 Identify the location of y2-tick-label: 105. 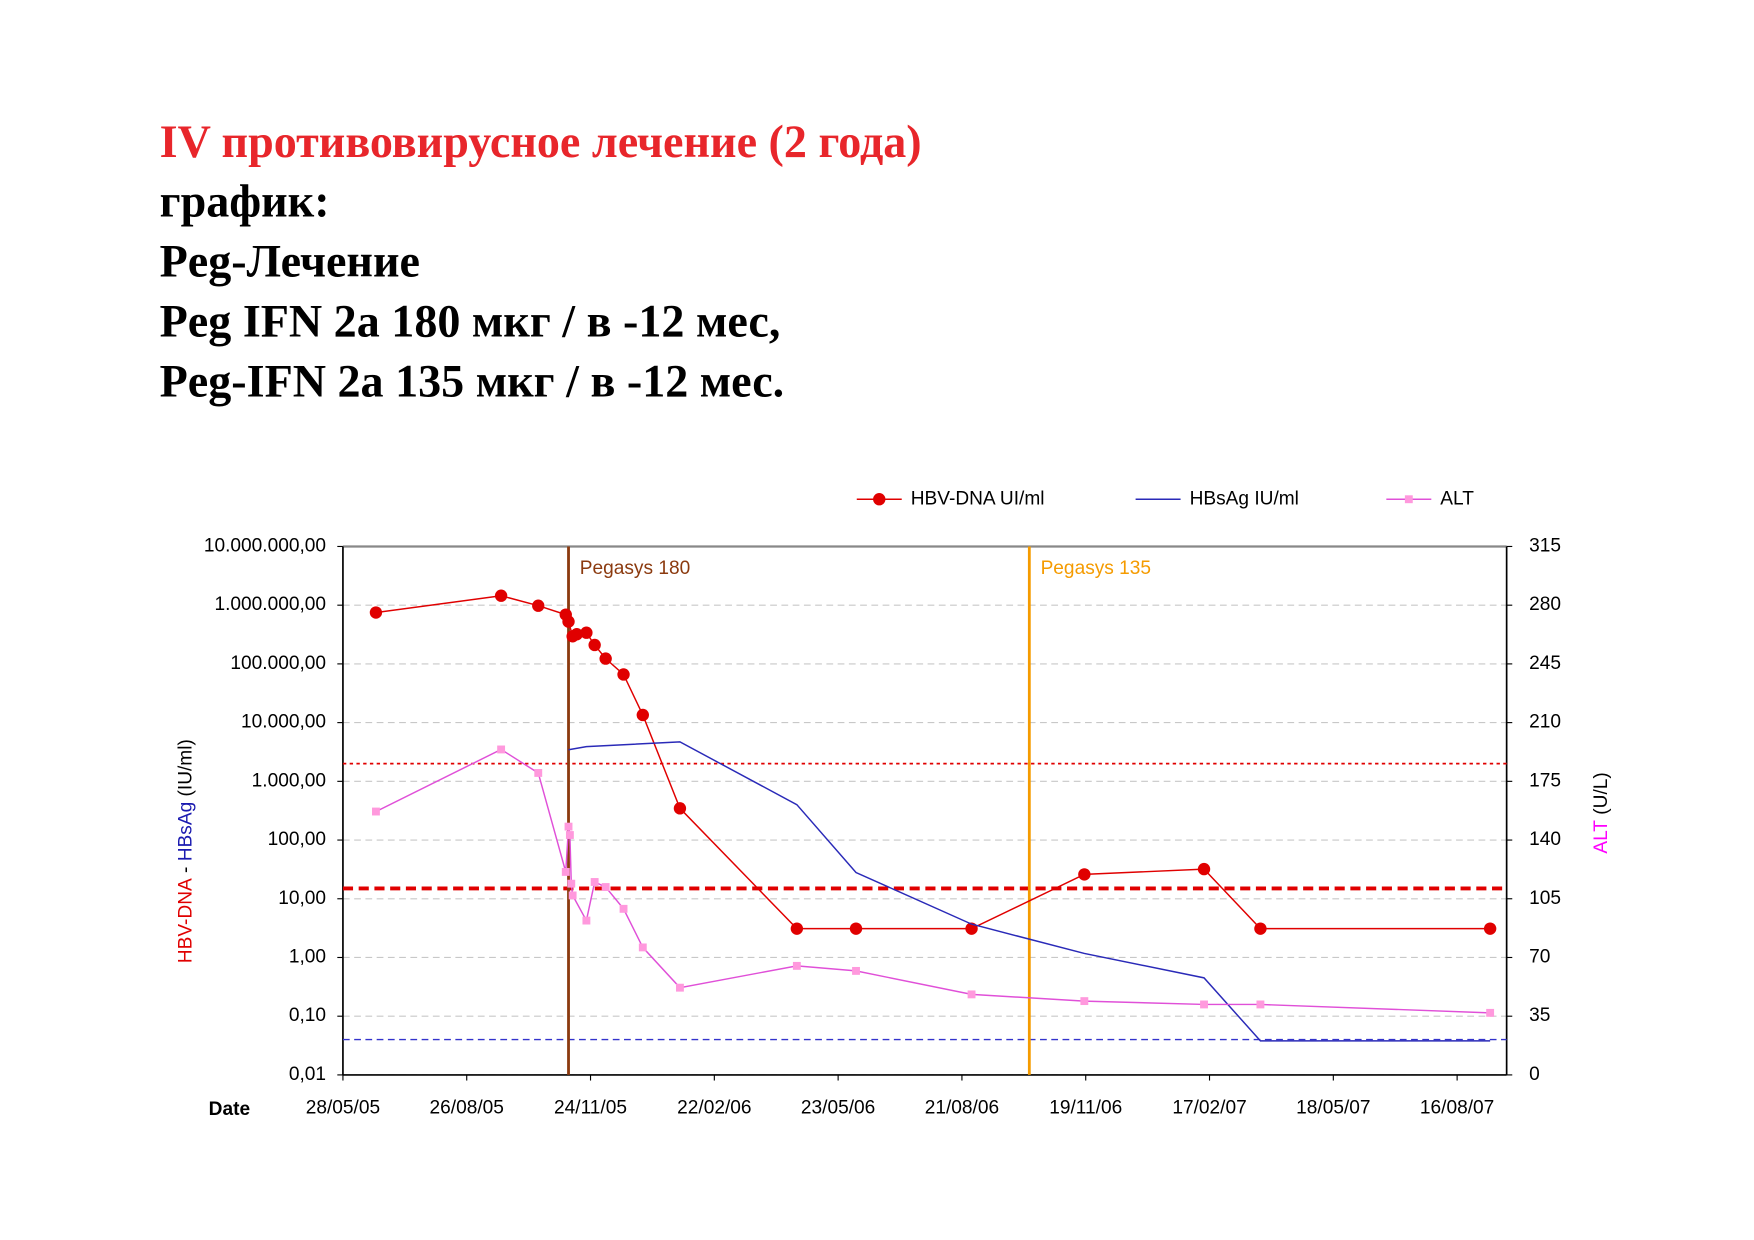
(1545, 898).